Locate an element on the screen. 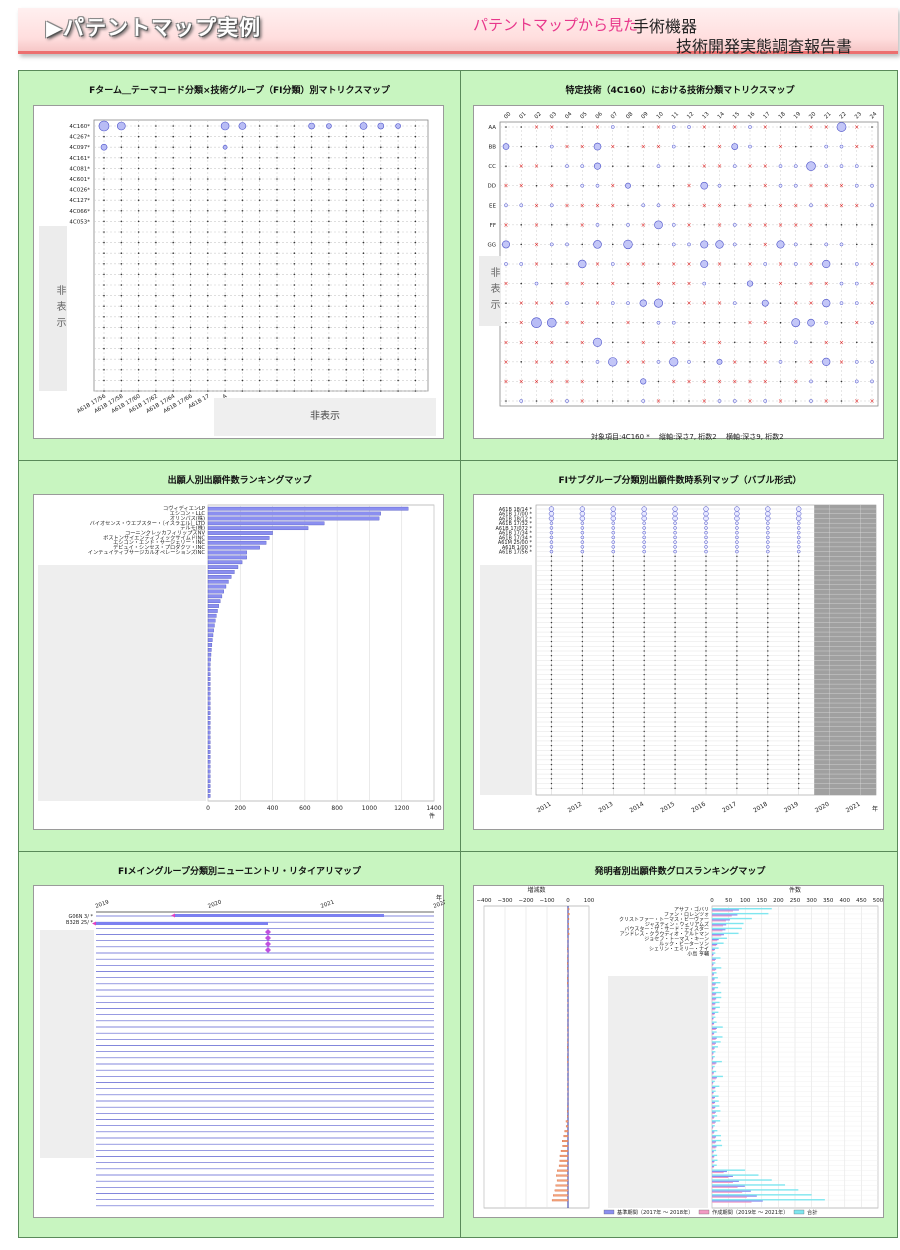 Image resolution: width=900 pixels, height=1250 pixels. row-label: 4C026* is located at coordinates (79, 191).